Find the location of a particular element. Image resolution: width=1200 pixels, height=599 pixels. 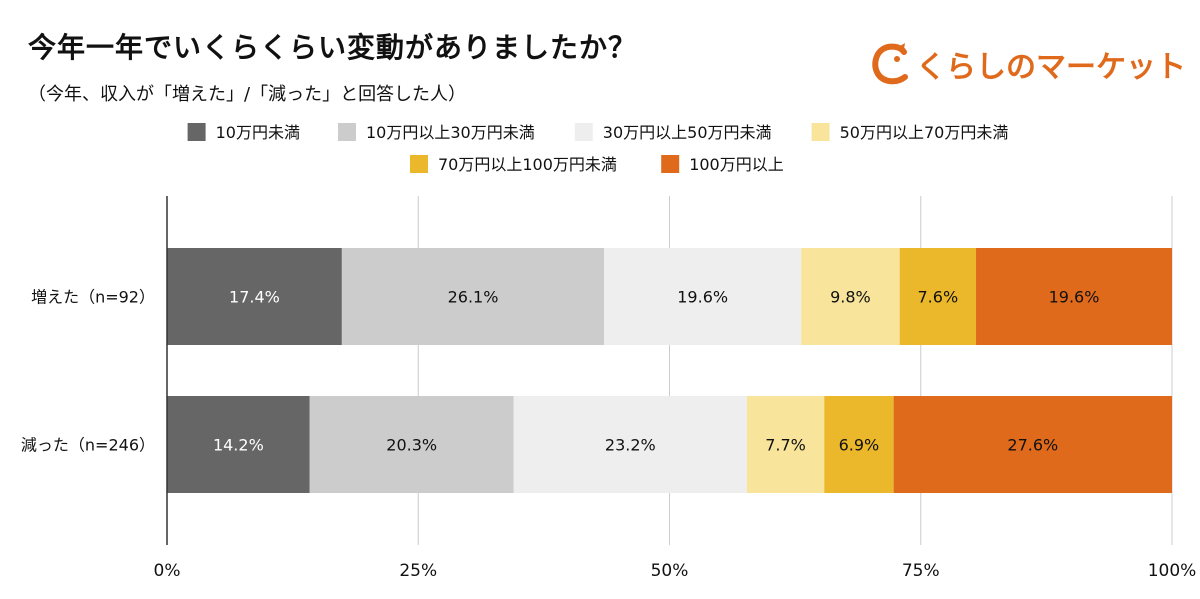

x-tick-label: 75% is located at coordinates (921, 571).